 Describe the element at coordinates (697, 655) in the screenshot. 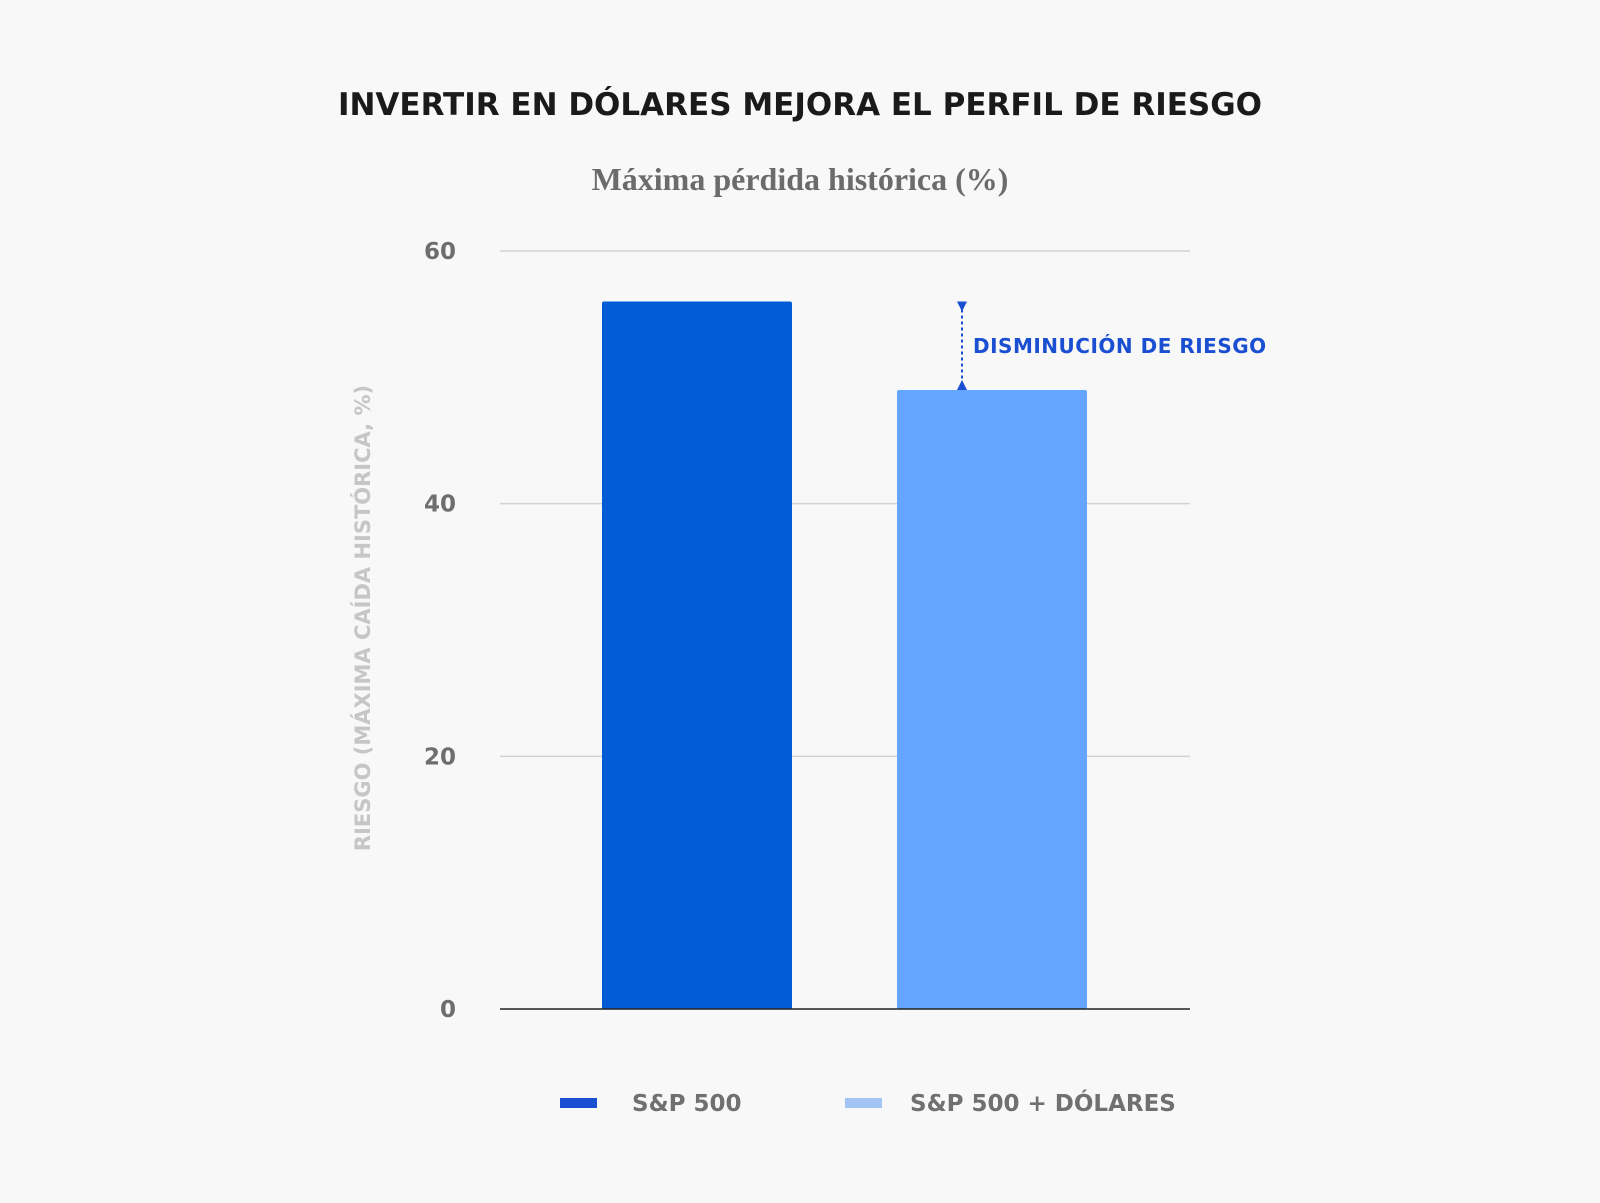

I see `bar-sp500` at that location.